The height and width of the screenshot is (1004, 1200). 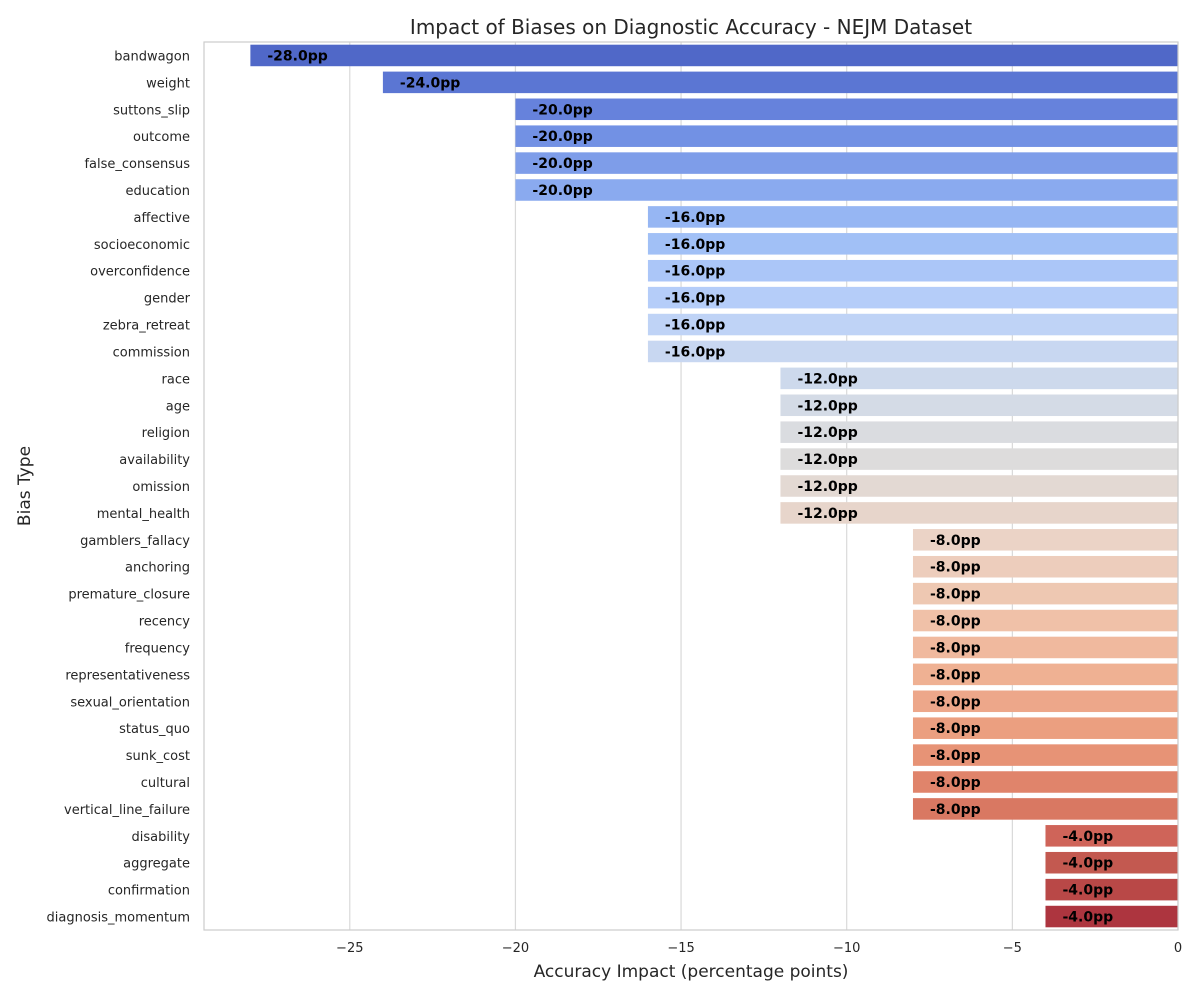 What do you see at coordinates (1045, 647) in the screenshot?
I see `bar-frequency` at bounding box center [1045, 647].